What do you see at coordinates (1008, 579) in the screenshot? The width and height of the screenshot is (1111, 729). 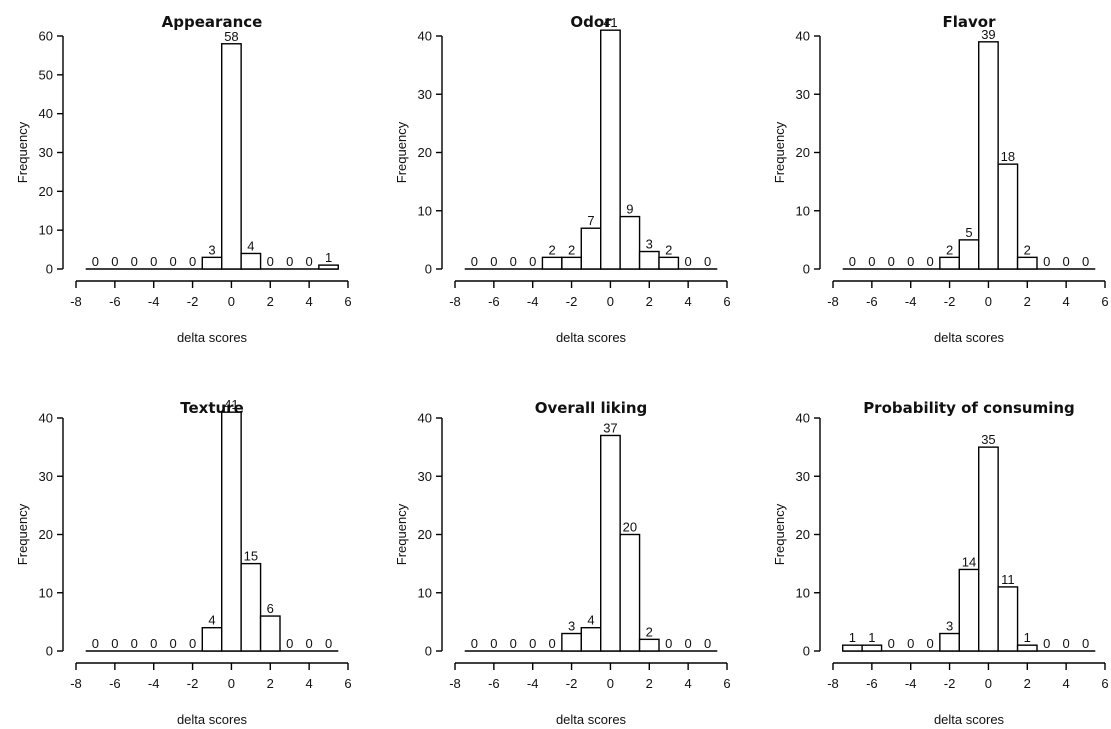 I see `bar-count-label: 11` at bounding box center [1008, 579].